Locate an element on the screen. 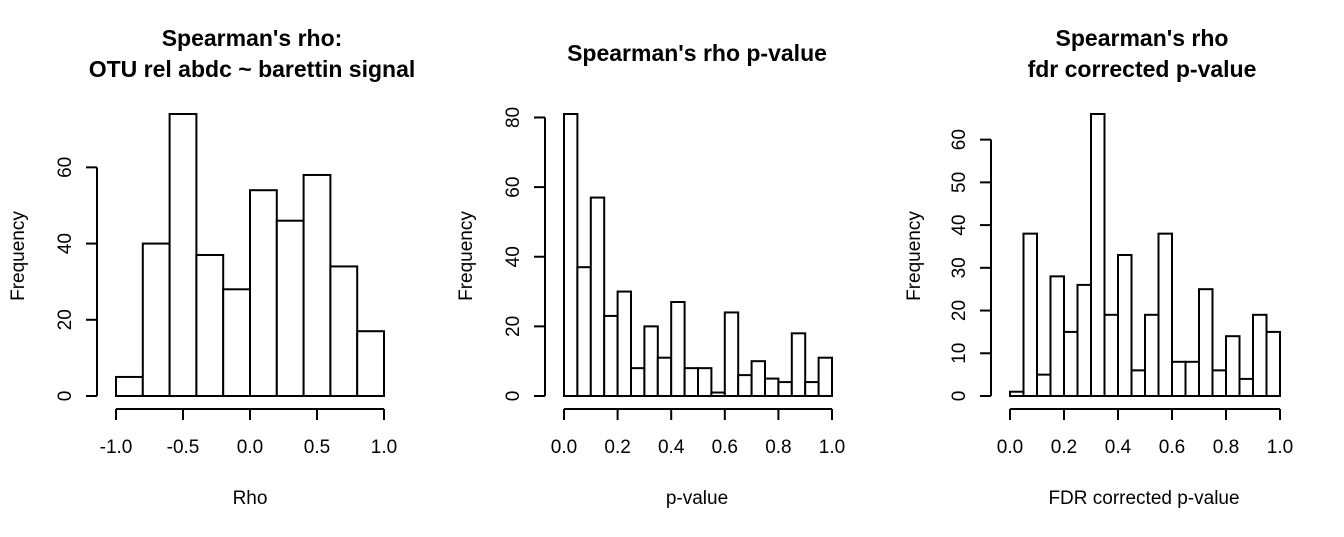 This screenshot has width=1344, height=537. chart-title-line: OTU rel abdc ~ barettin signal is located at coordinates (252, 69).